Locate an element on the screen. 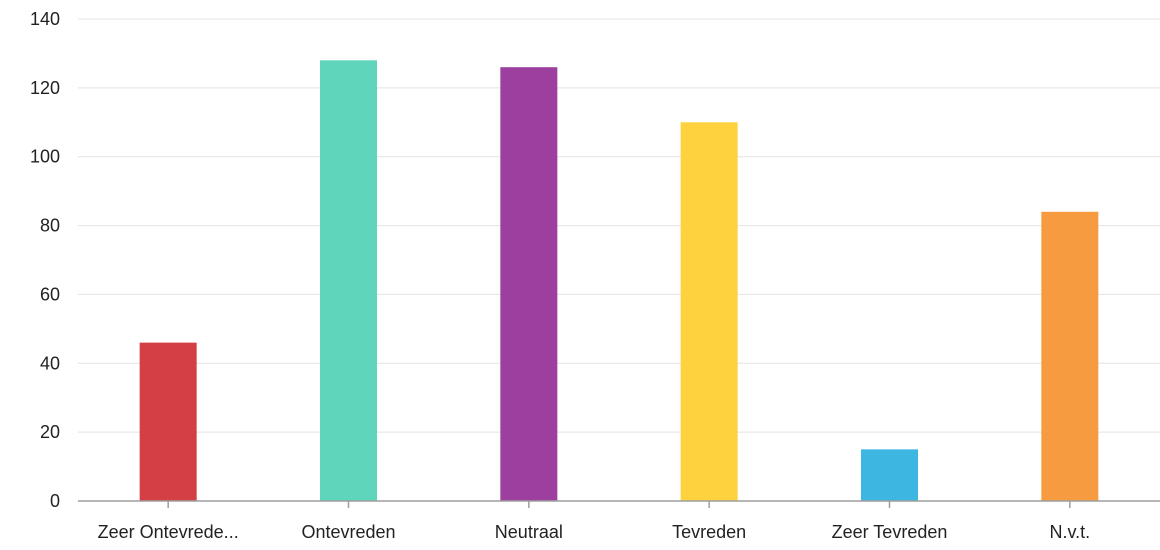 Image resolution: width=1160 pixels, height=550 pixels. y-tick-label: 140 is located at coordinates (45, 19).